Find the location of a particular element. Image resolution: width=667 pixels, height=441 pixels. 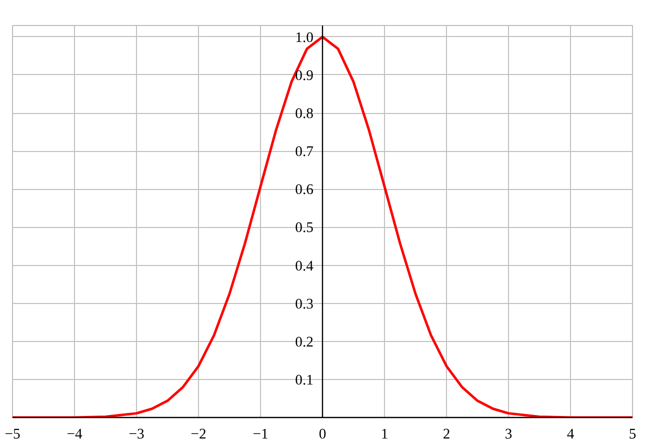

y-tick-label: 0.7 is located at coordinates (304, 152).